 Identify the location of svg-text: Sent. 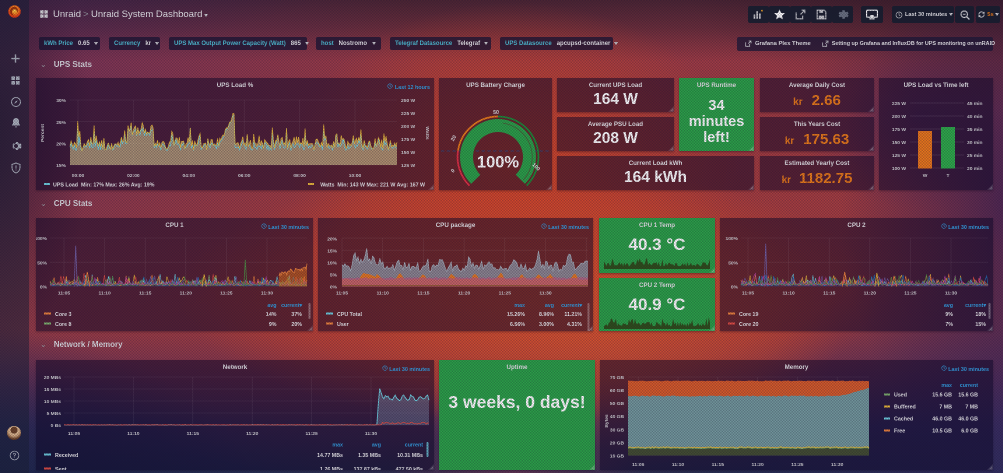
(61, 468).